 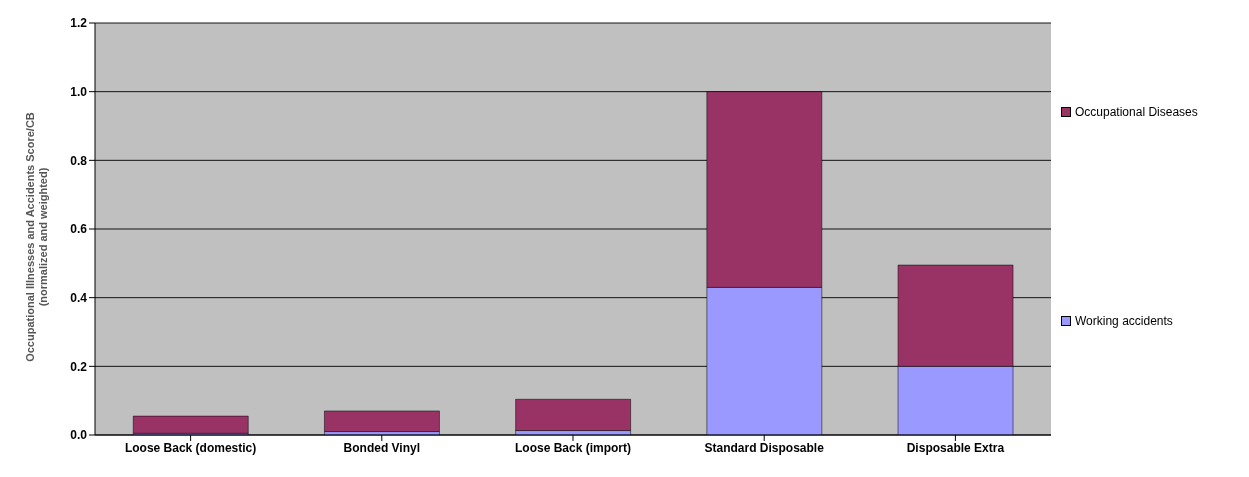 What do you see at coordinates (382, 447) in the screenshot?
I see `x-tick-label: Bonded Vinyl` at bounding box center [382, 447].